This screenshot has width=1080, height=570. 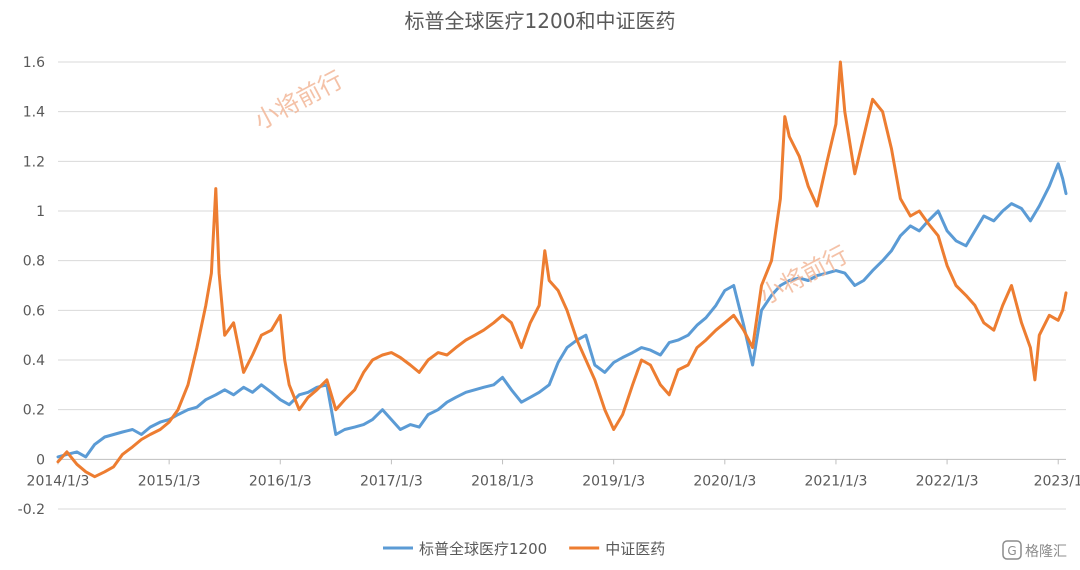 What do you see at coordinates (724, 481) in the screenshot?
I see `x-tick-label: 2020/1/3` at bounding box center [724, 481].